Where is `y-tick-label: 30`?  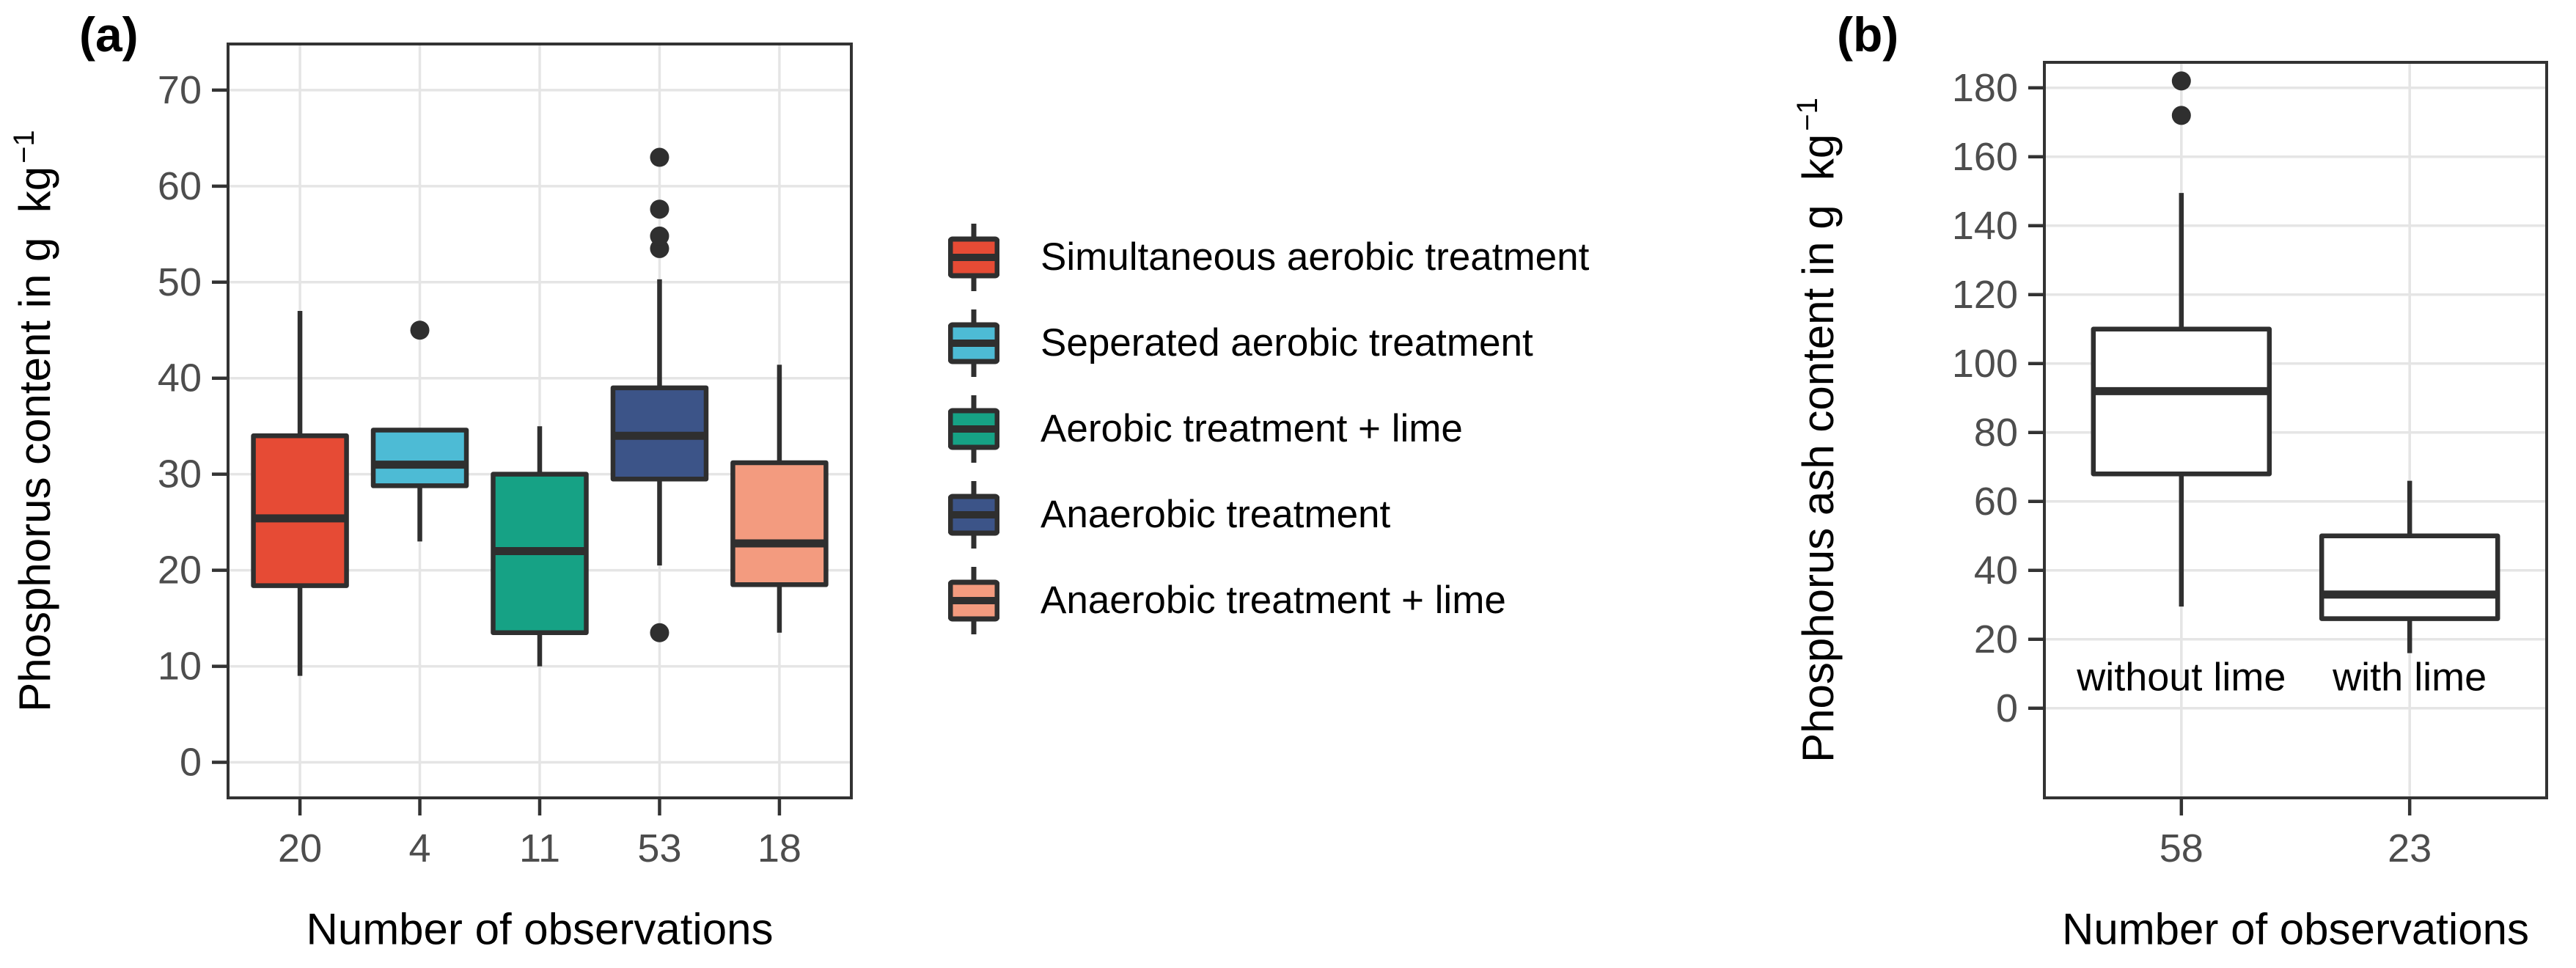
y-tick-label: 30 is located at coordinates (180, 474).